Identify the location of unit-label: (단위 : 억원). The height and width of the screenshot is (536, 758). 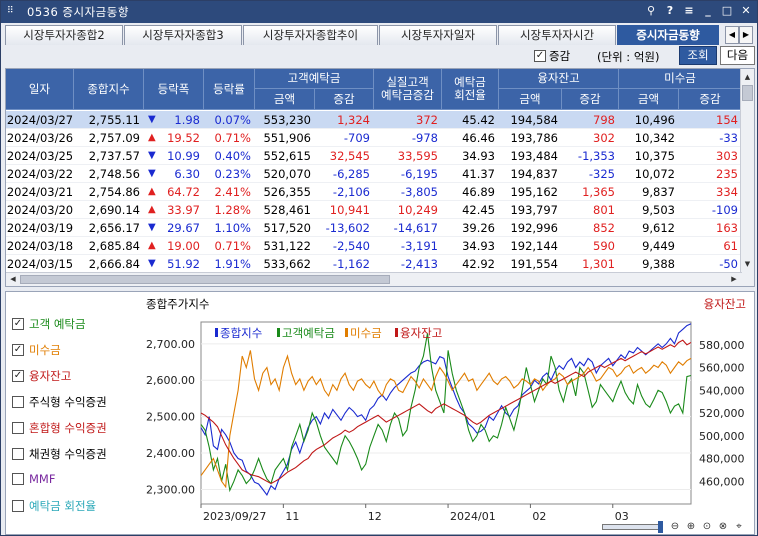
(628, 57).